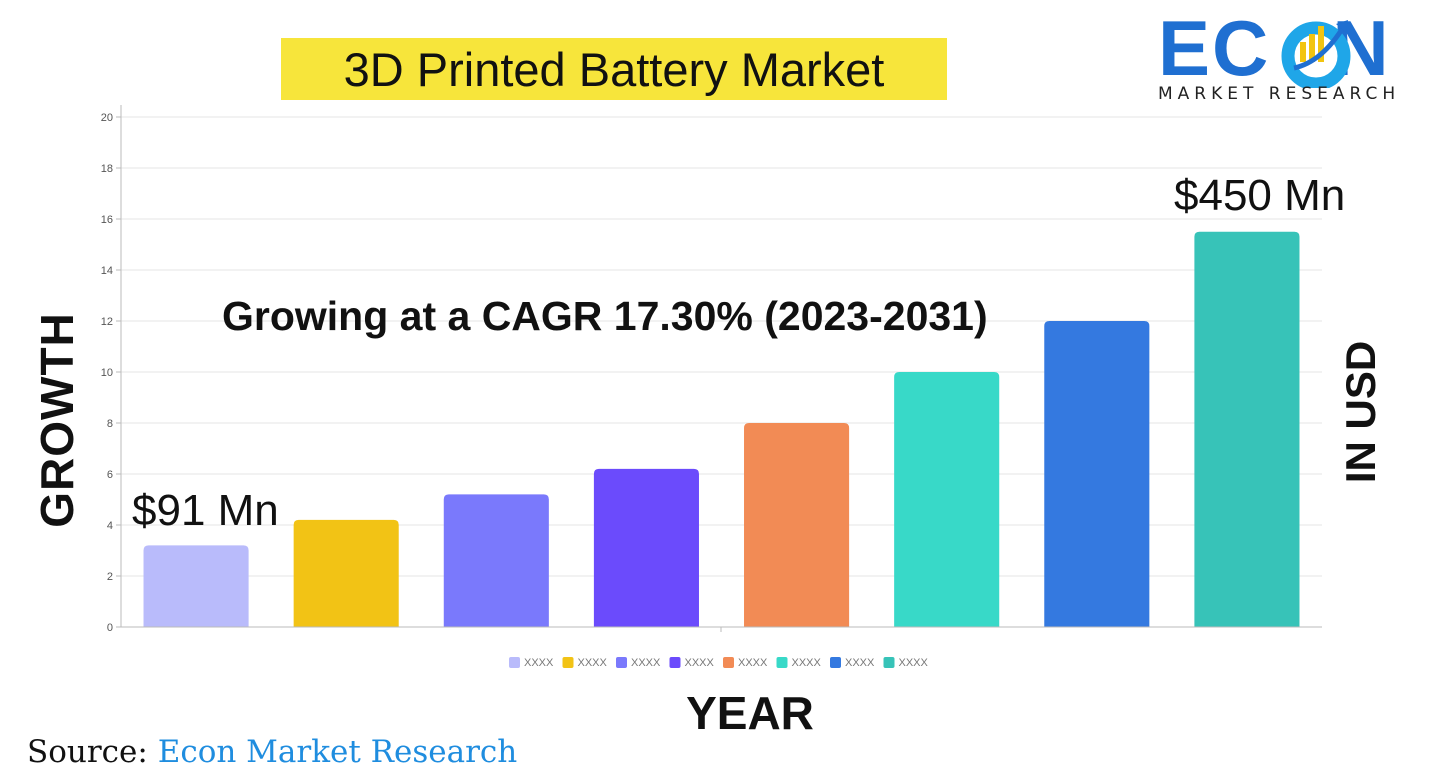 The height and width of the screenshot is (780, 1434). What do you see at coordinates (205, 510) in the screenshot?
I see `start-value-label: $91 Mn` at bounding box center [205, 510].